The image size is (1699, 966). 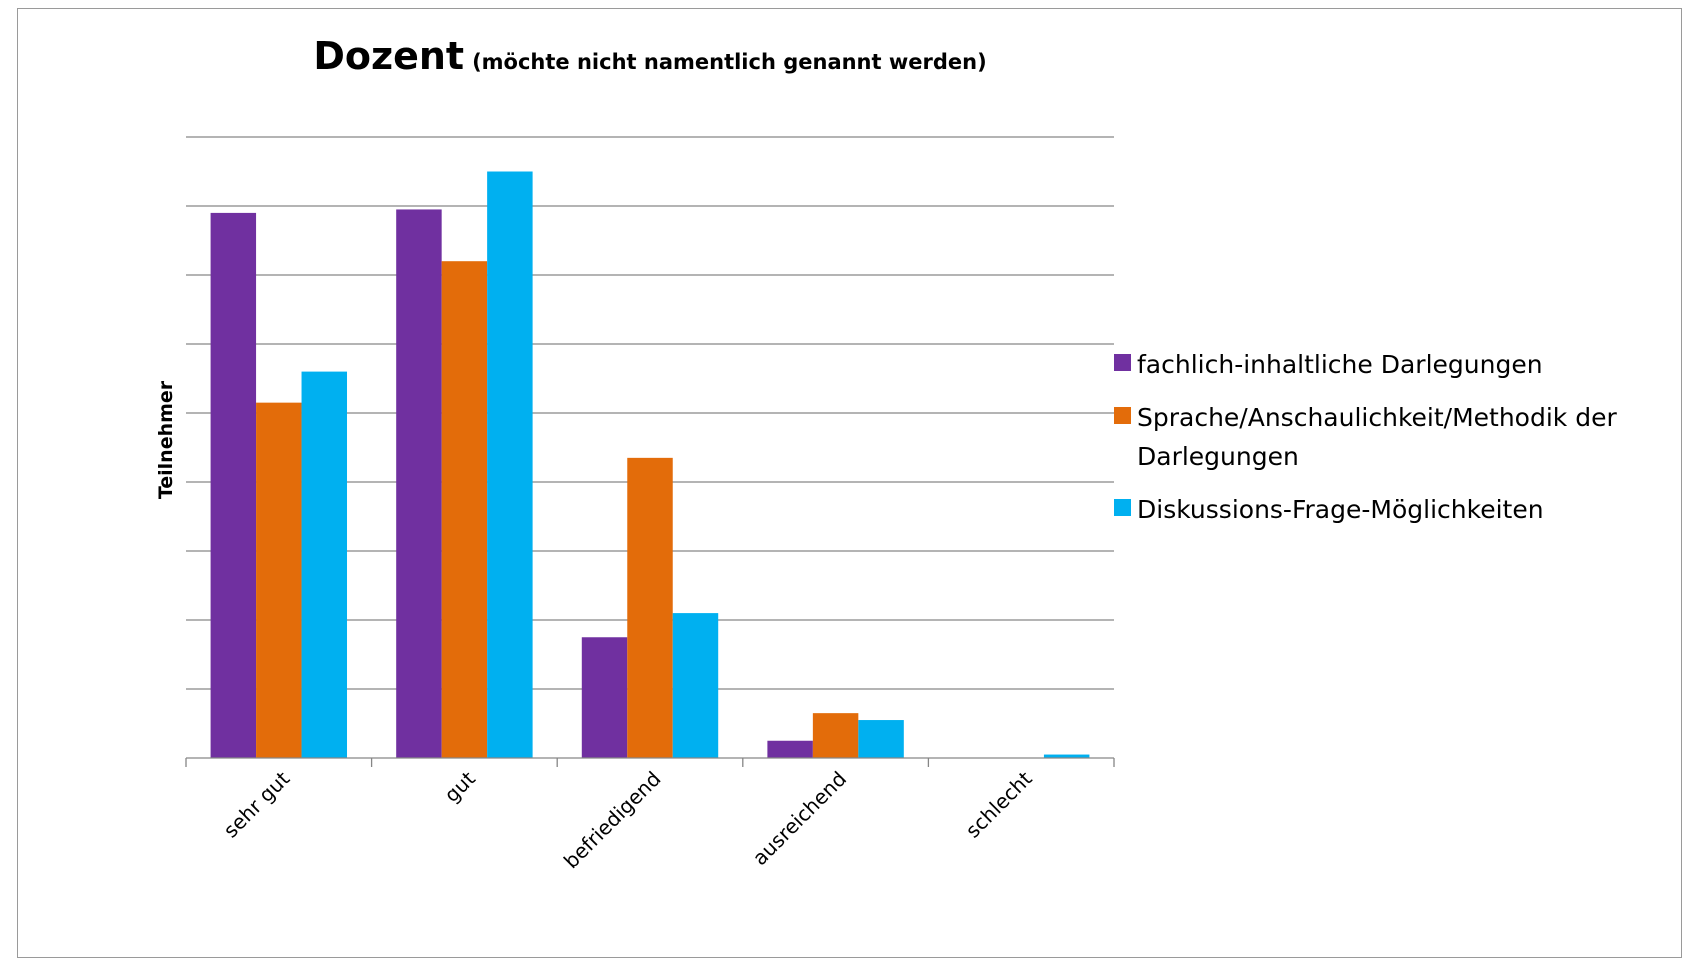 I want to click on axes, so click(x=650, y=762).